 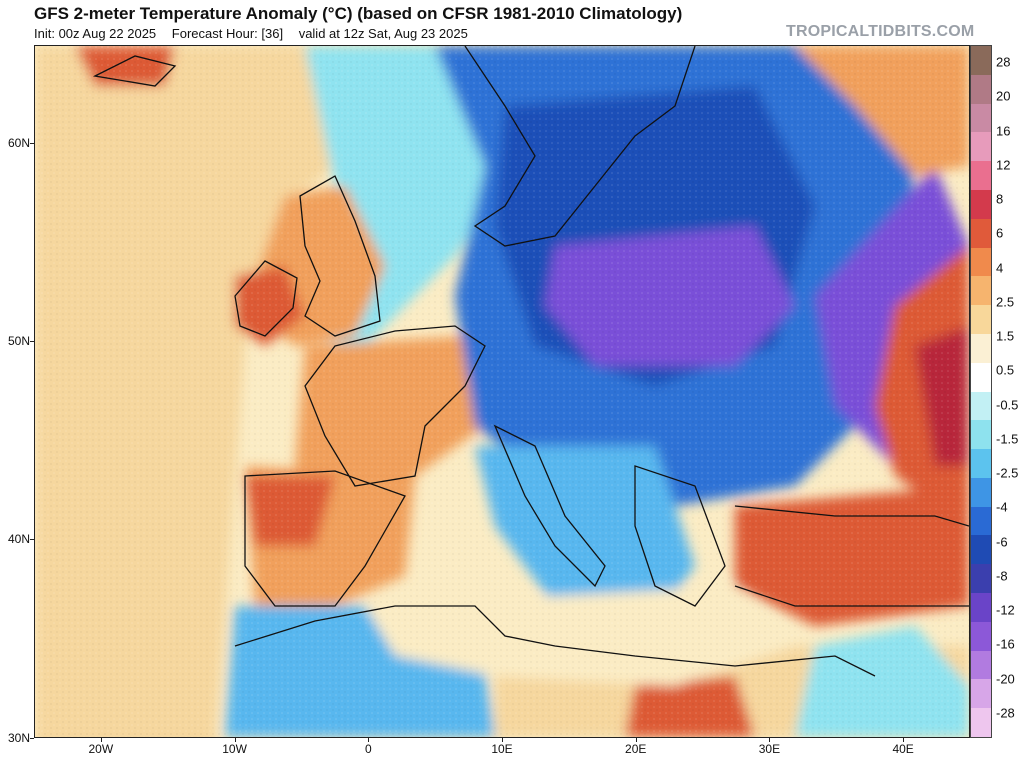 What do you see at coordinates (636, 749) in the screenshot?
I see `longitude-label: 20E` at bounding box center [636, 749].